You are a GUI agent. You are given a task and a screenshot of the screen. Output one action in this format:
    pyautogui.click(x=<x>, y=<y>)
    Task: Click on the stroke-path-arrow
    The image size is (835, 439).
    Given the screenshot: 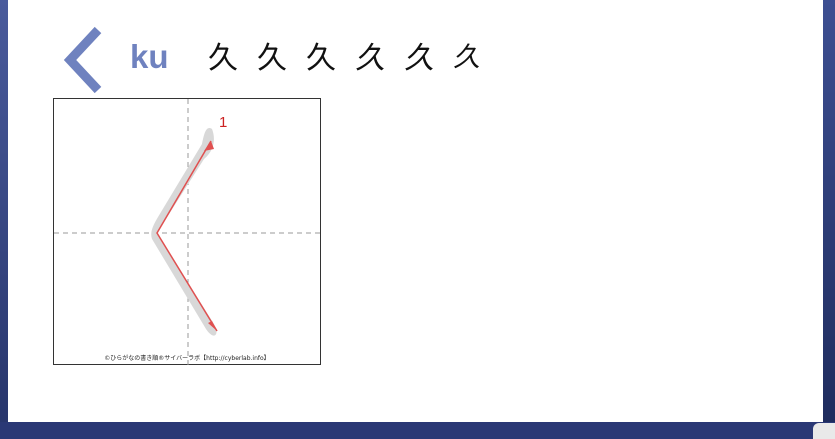 What is the action you would take?
    pyautogui.click(x=187, y=236)
    